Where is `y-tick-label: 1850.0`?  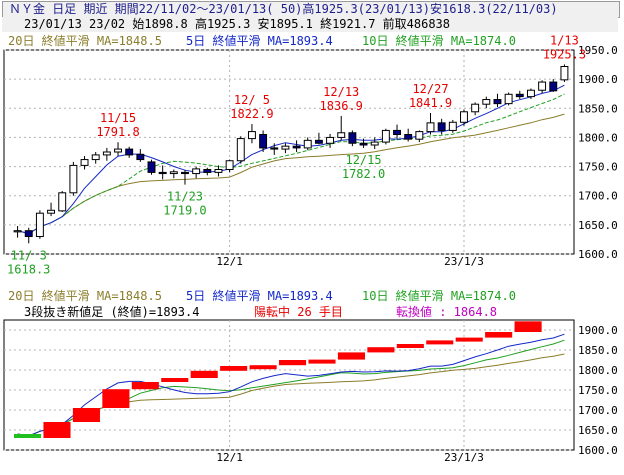 y-tick-label: 1850.0 is located at coordinates (598, 350).